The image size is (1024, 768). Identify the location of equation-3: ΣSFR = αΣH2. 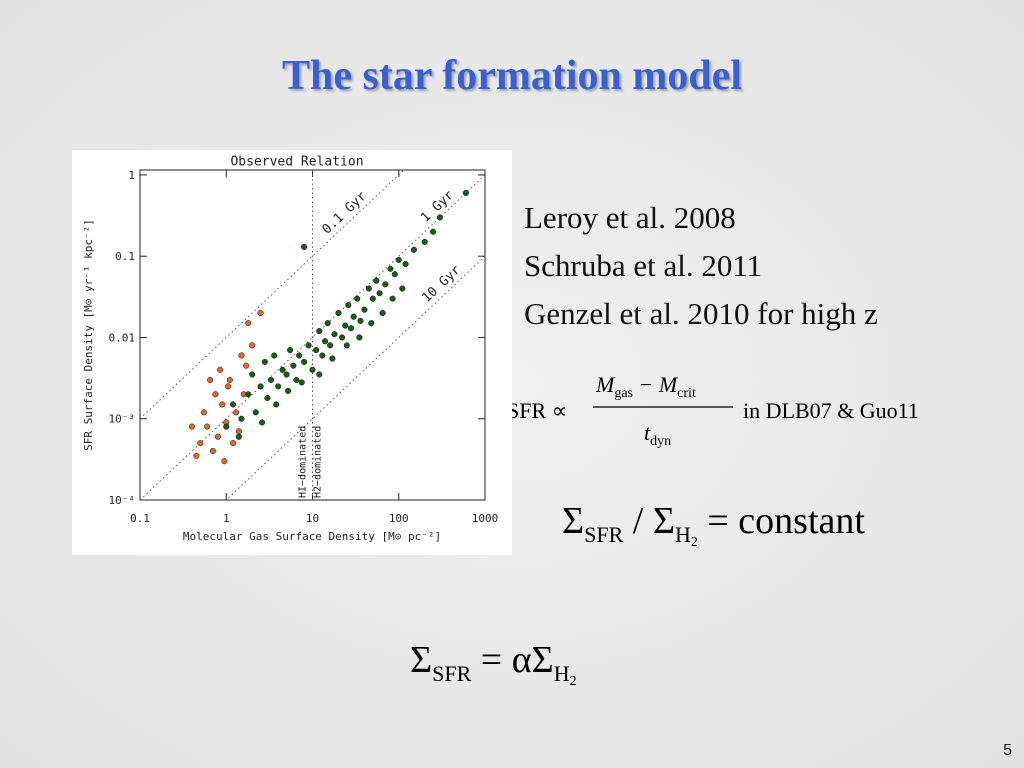
(493, 664).